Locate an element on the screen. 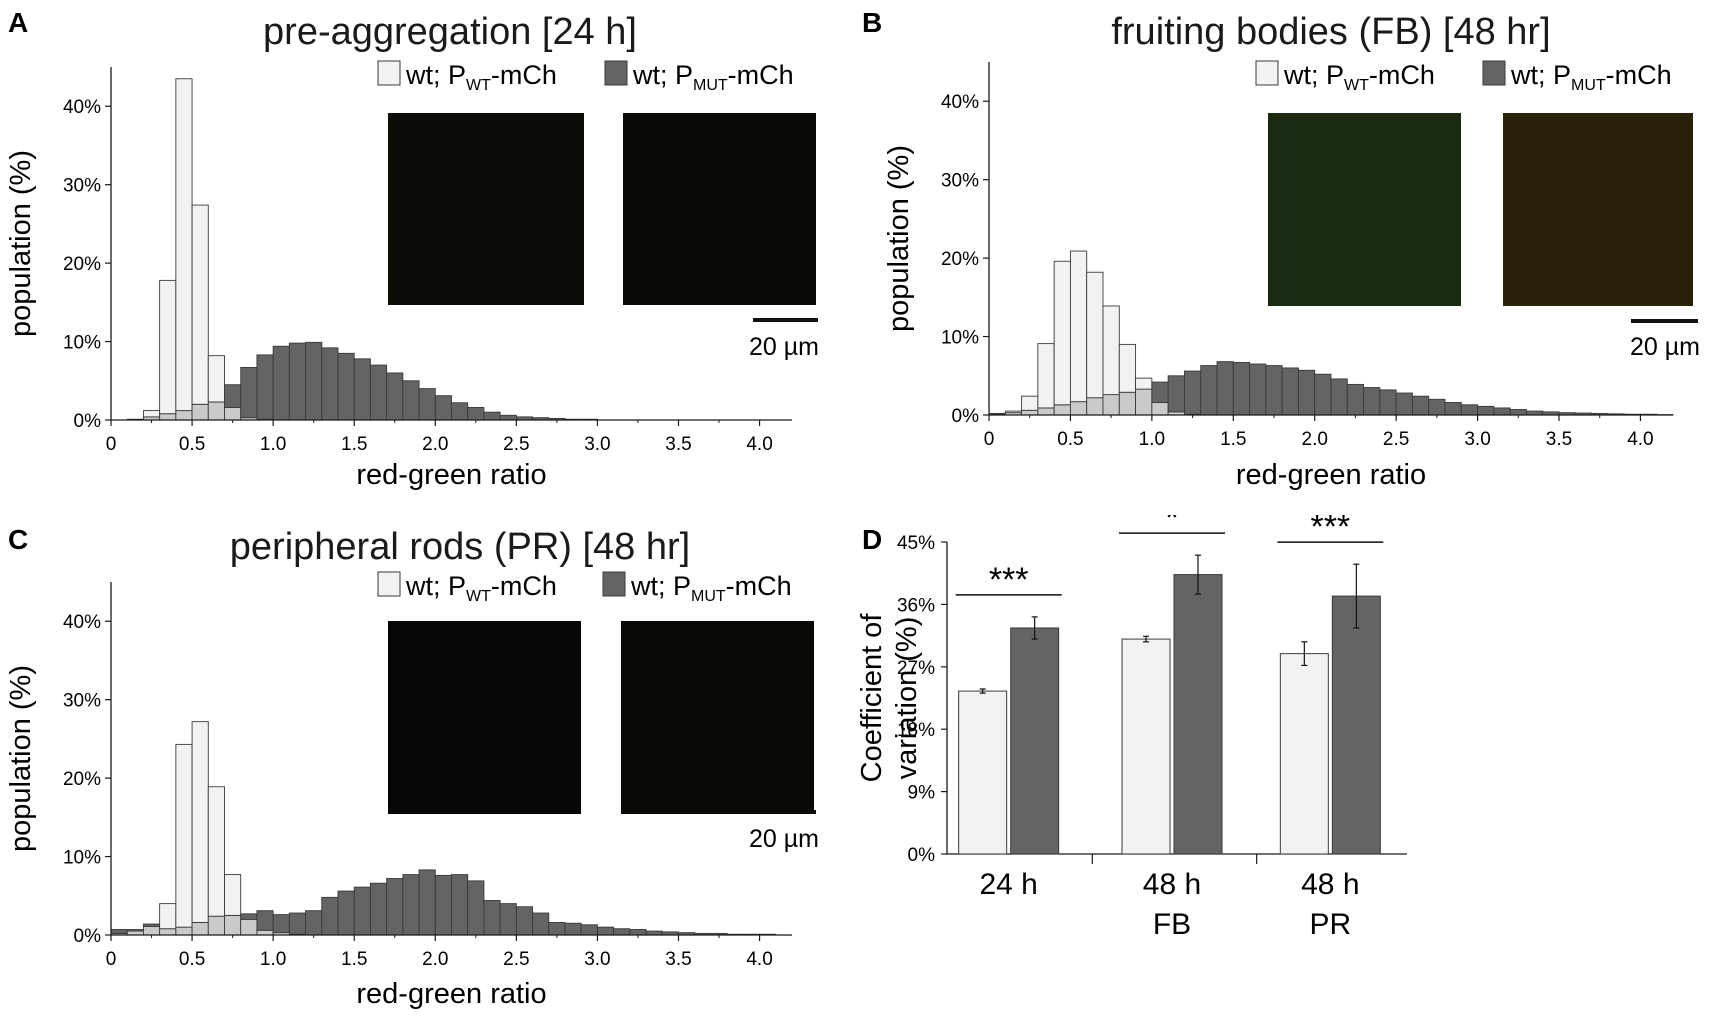 This screenshot has width=1713, height=1028. legend-swatch-wt is located at coordinates (1267, 73).